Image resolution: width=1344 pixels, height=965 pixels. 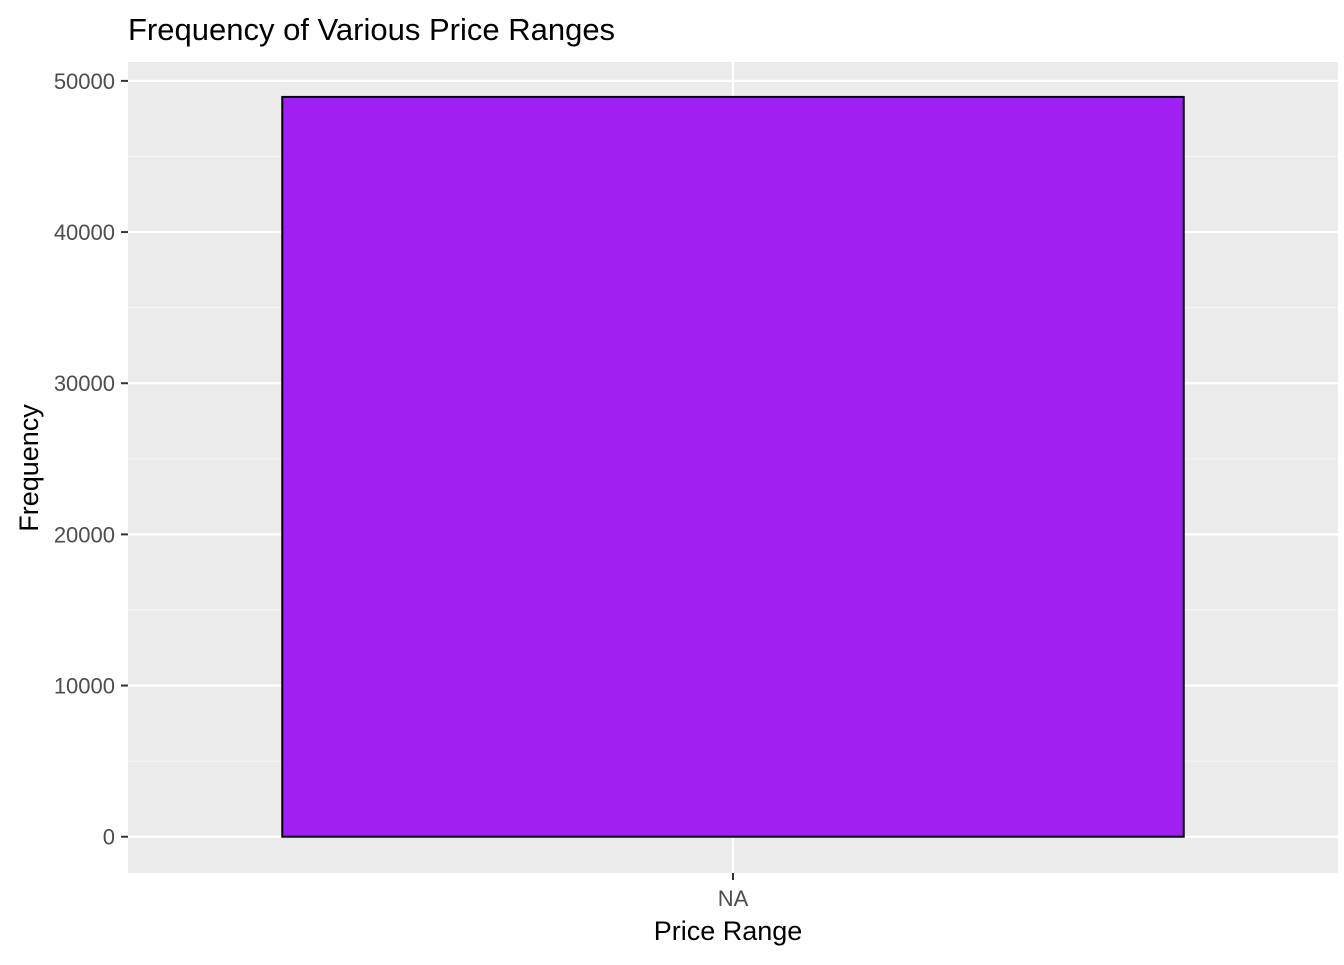 I want to click on y-tick-label: 10000, so click(x=84, y=686).